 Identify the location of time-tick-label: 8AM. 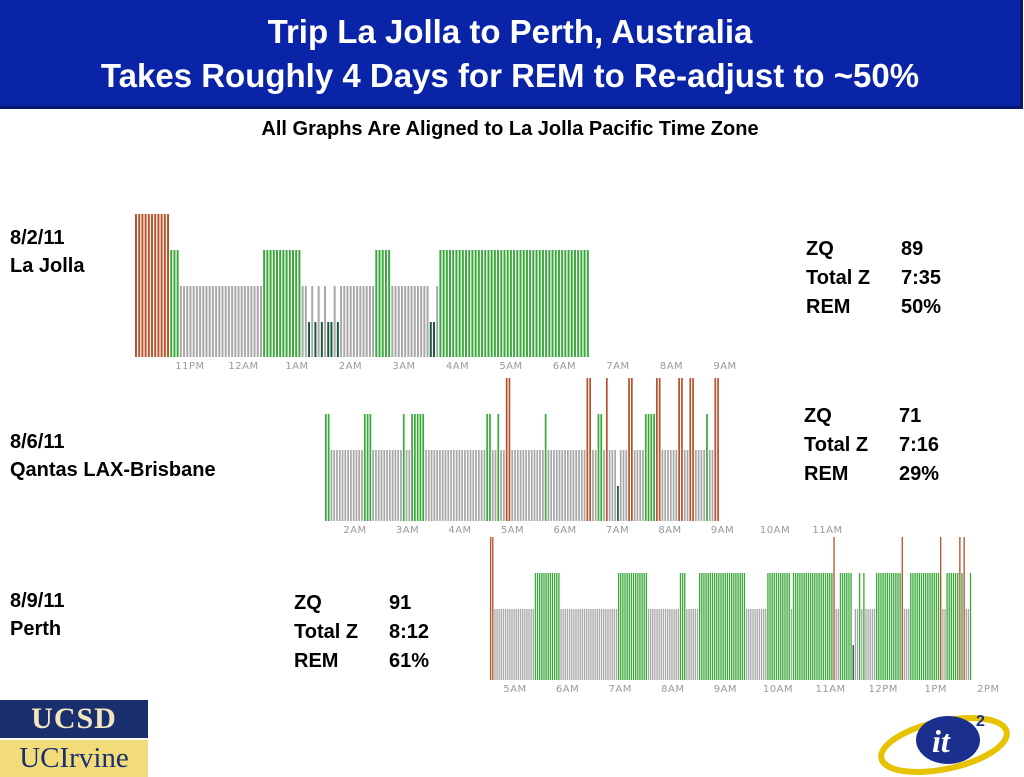
(669, 530).